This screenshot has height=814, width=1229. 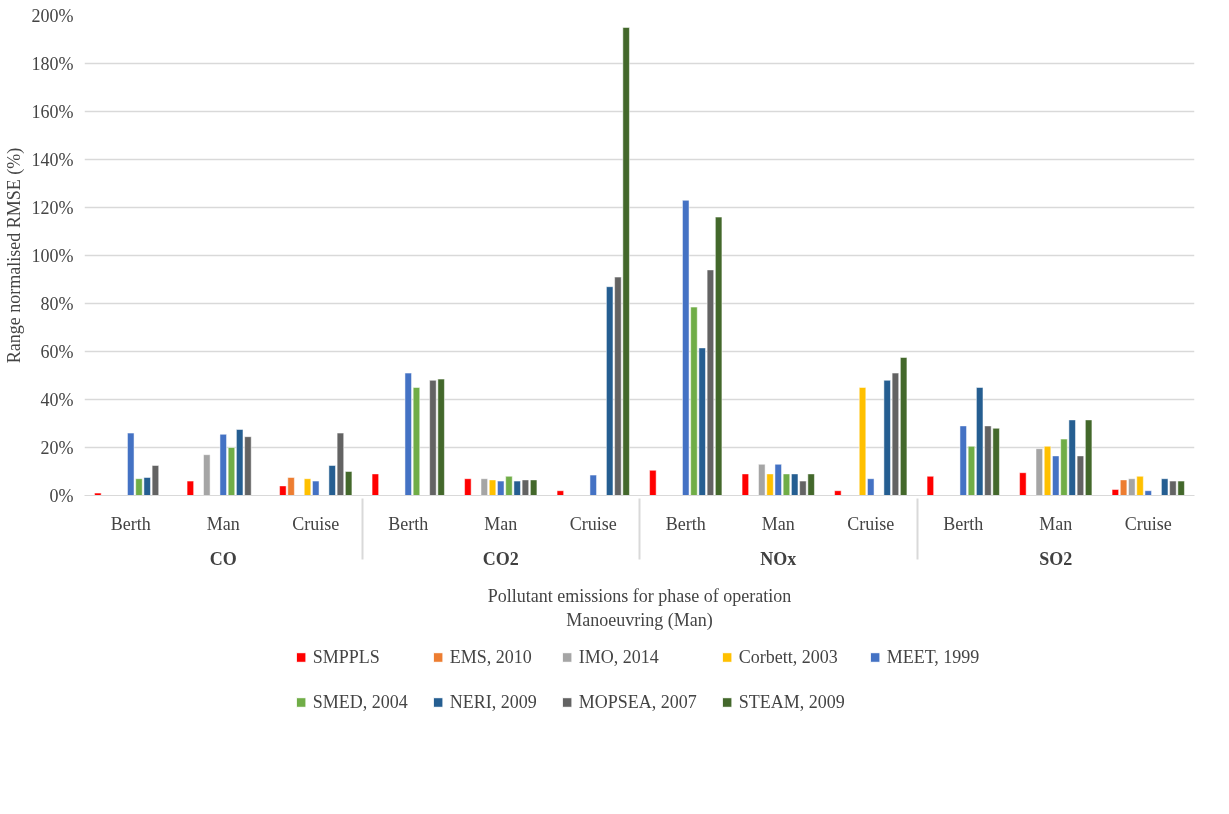 What do you see at coordinates (52, 111) in the screenshot?
I see `y-tick-label: 160%` at bounding box center [52, 111].